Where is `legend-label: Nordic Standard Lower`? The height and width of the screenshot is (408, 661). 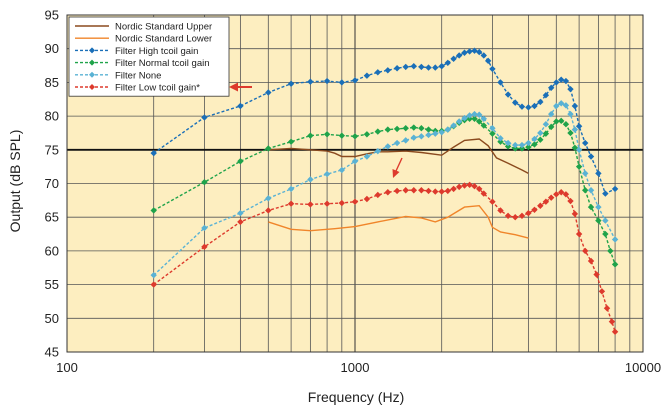
legend-label: Nordic Standard Lower is located at coordinates (163, 39).